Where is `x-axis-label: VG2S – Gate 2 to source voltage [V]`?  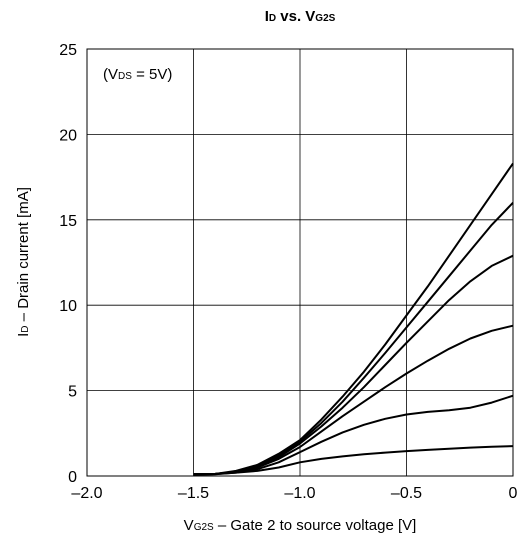 x-axis-label: VG2S – Gate 2 to source voltage [V] is located at coordinates (300, 525).